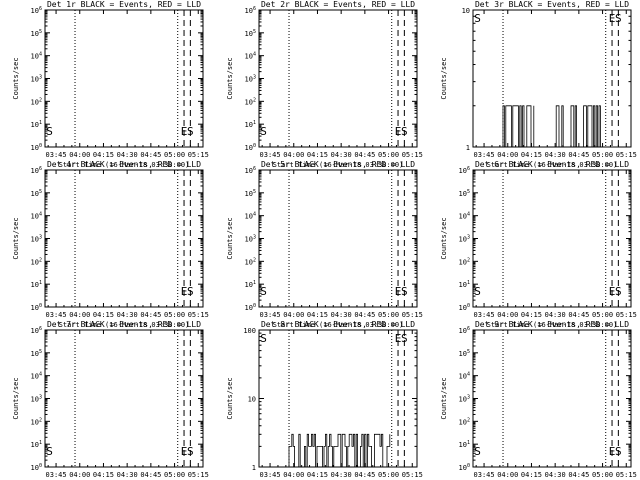 The width and height of the screenshot is (640, 480). What do you see at coordinates (254, 468) in the screenshot?
I see `y-tick-label: 1` at bounding box center [254, 468].